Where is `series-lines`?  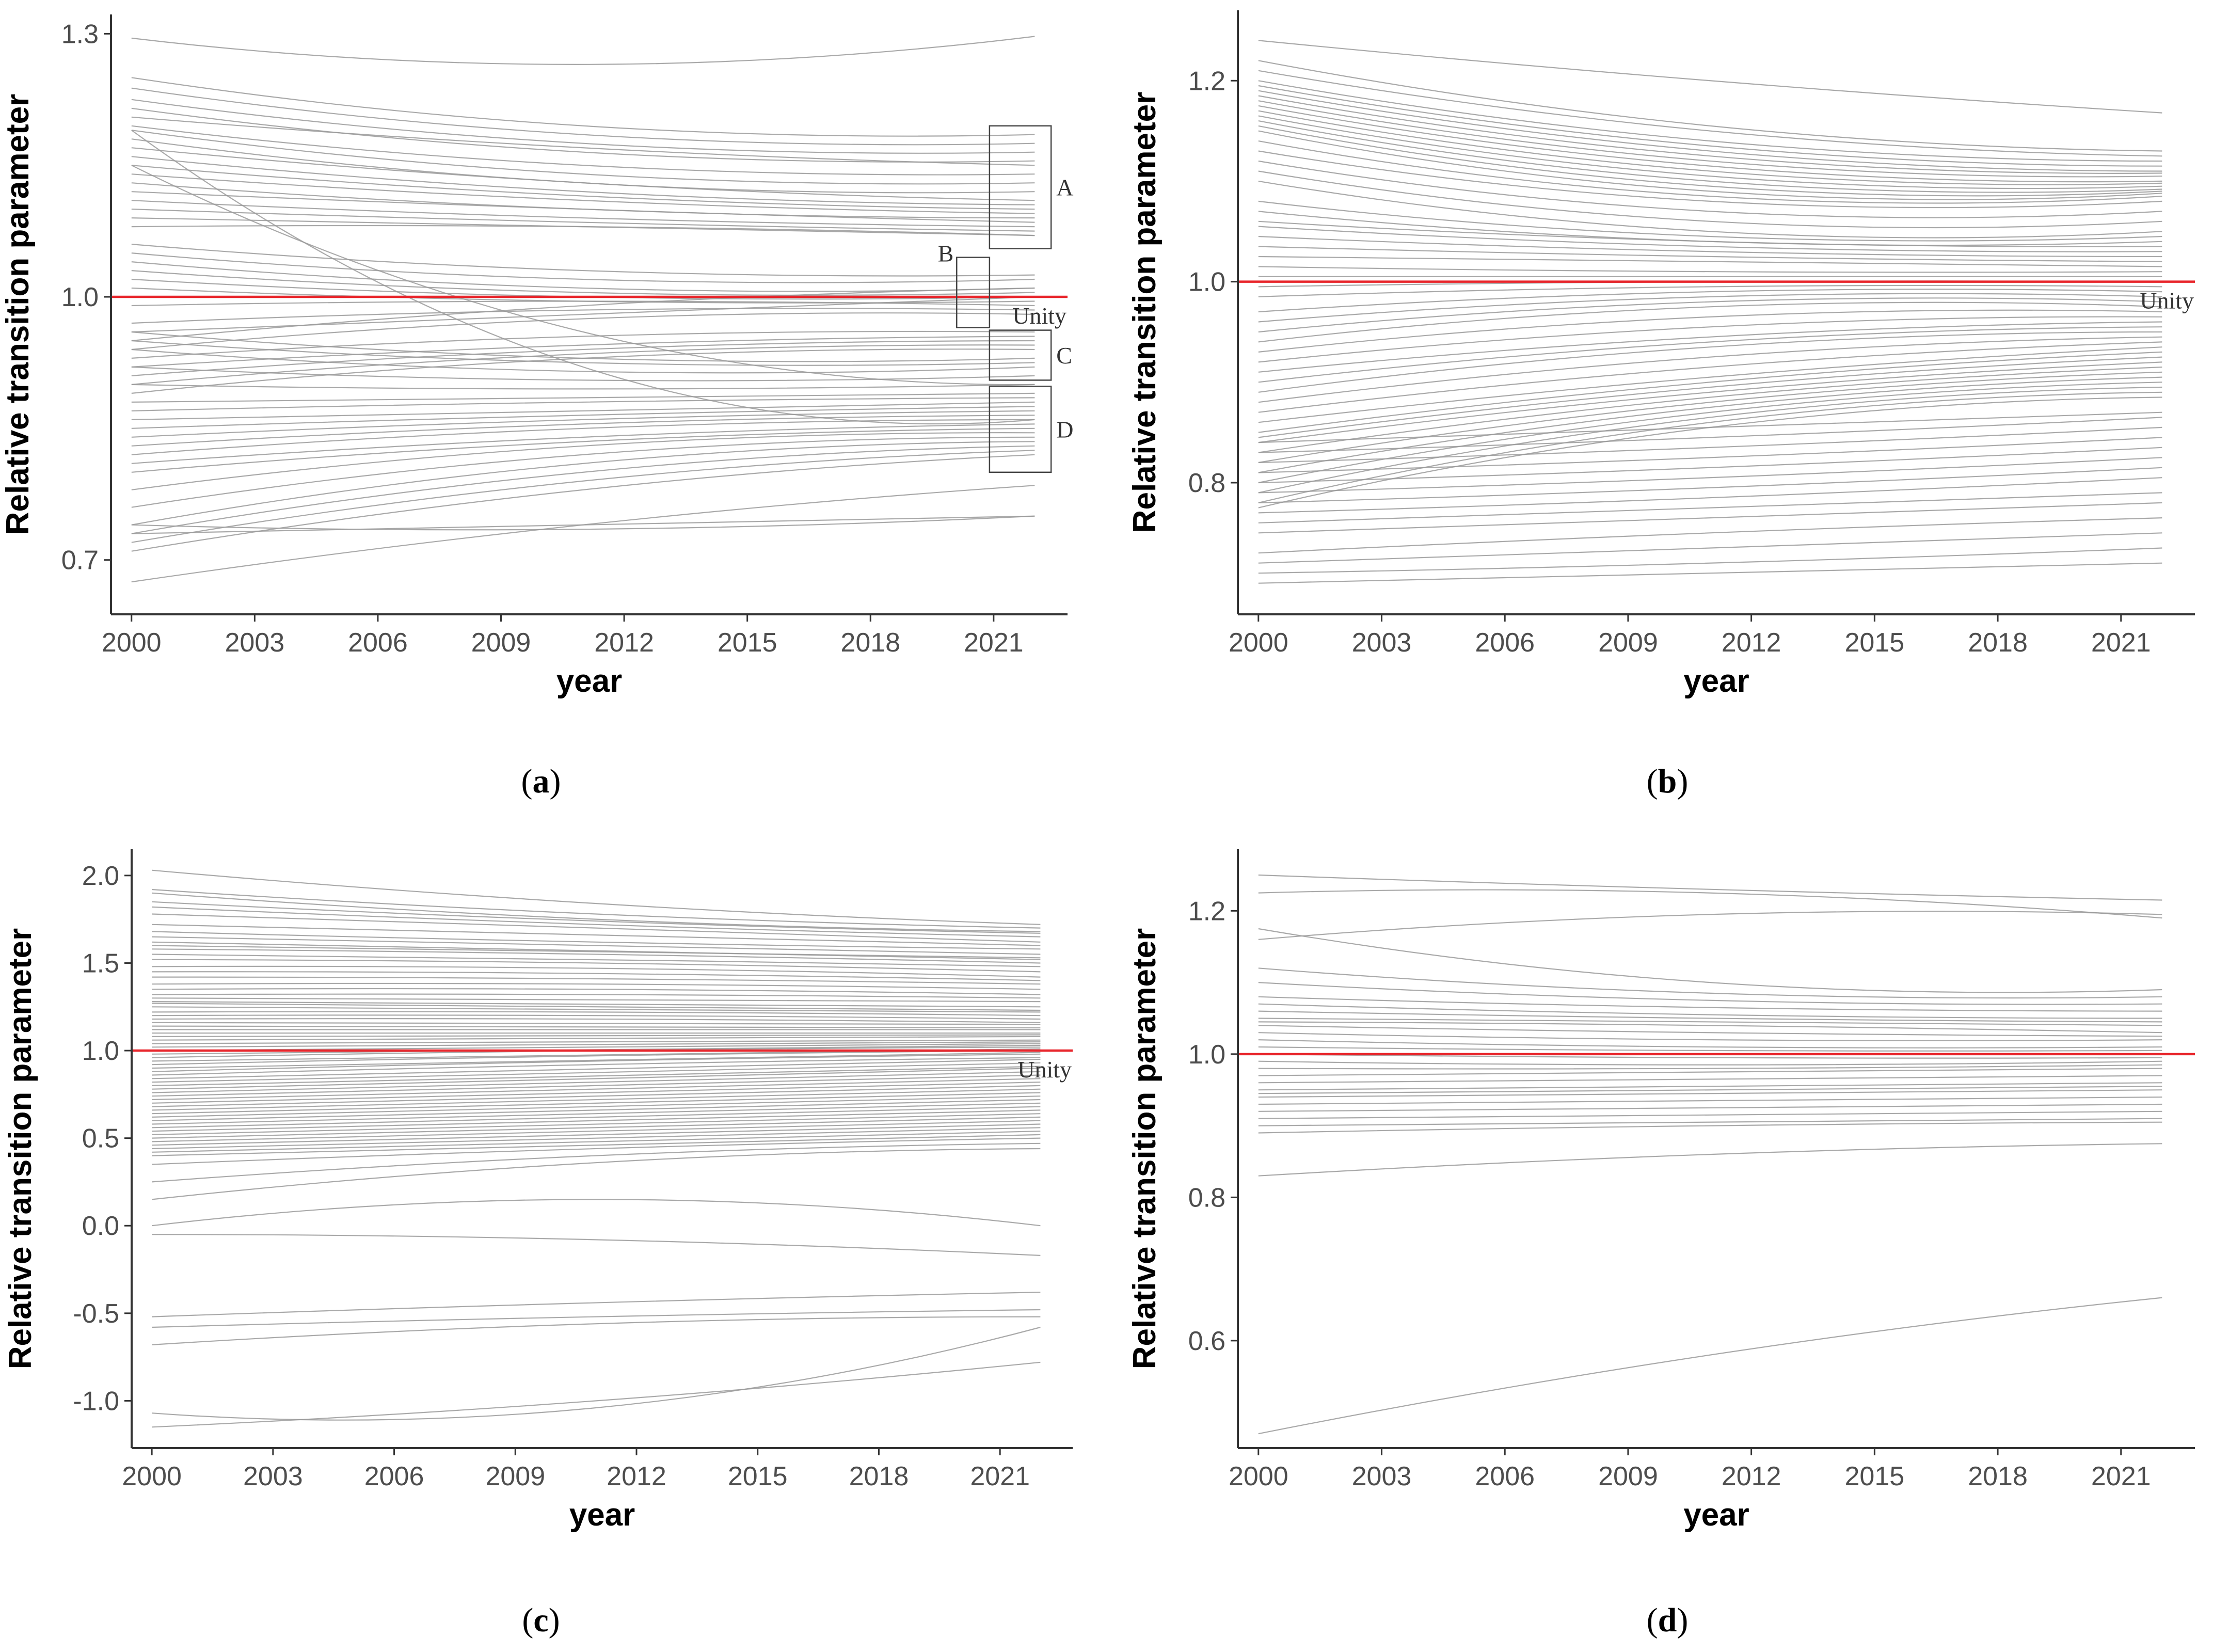 series-lines is located at coordinates (596, 1148).